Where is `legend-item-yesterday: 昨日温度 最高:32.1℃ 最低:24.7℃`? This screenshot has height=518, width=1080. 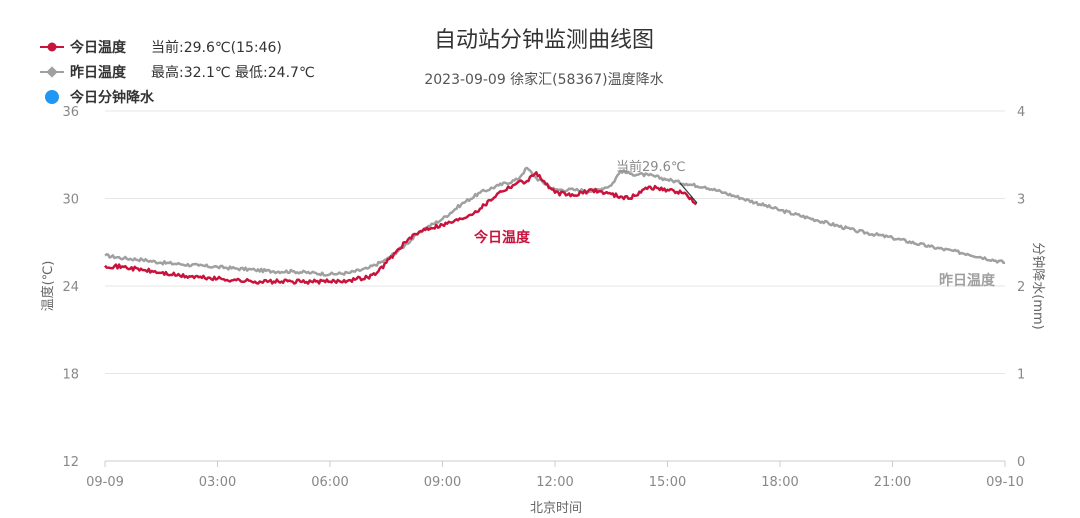
legend-item-yesterday: 昨日温度 最高:32.1℃ 最低:24.7℃ is located at coordinates (177, 72).